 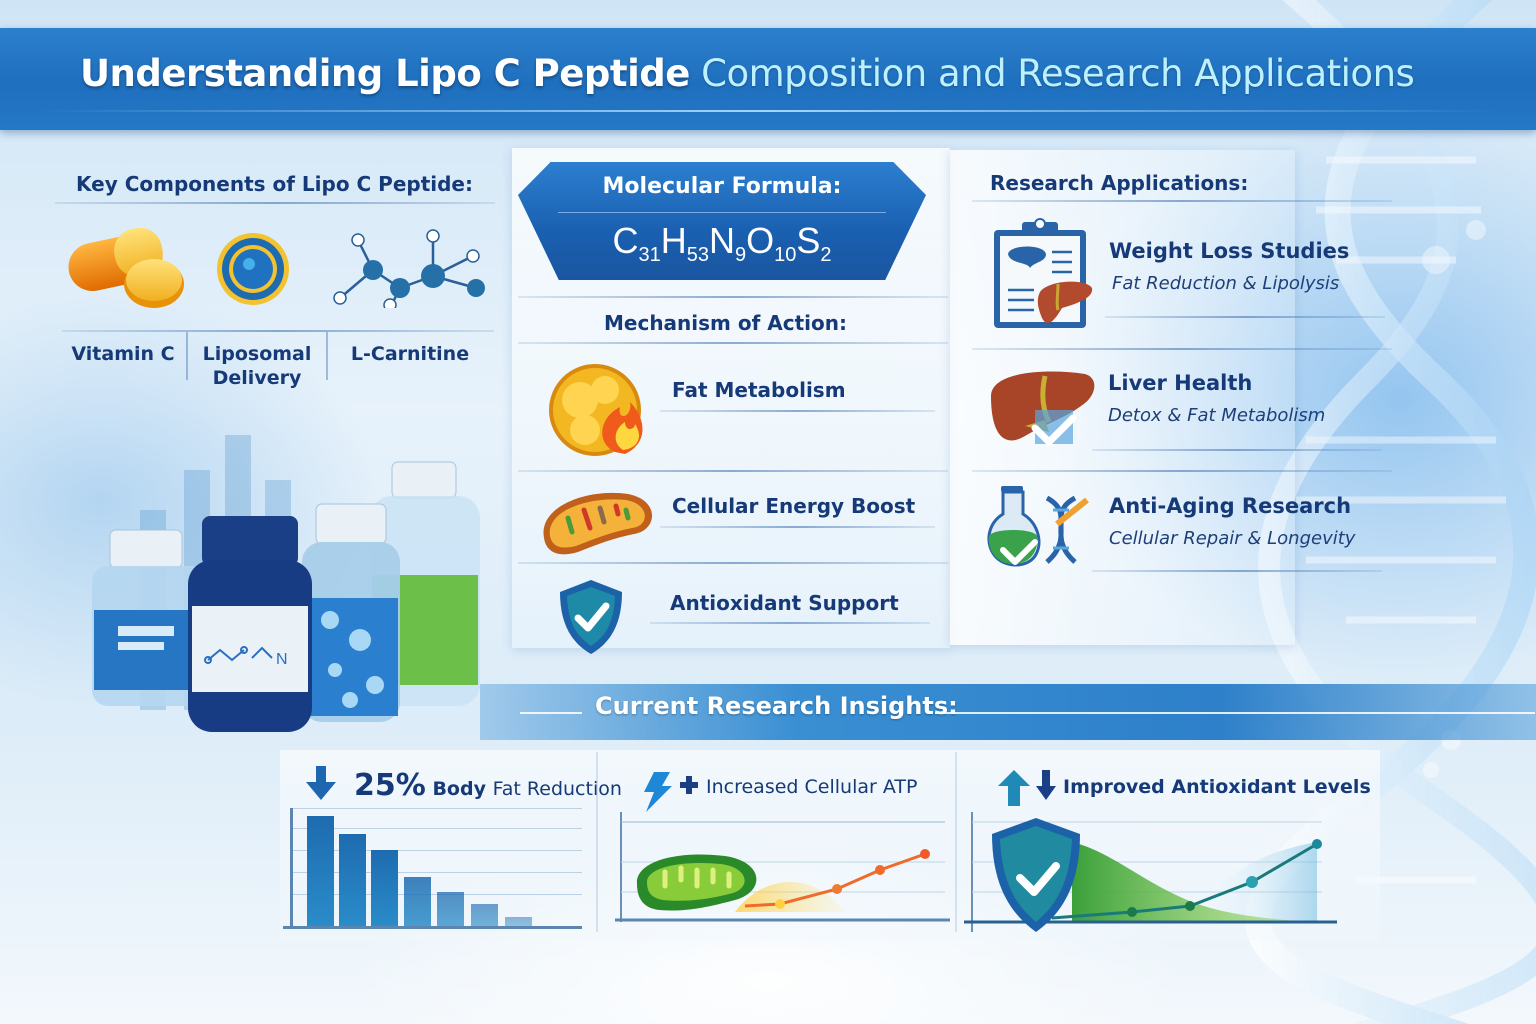 What do you see at coordinates (671, 792) in the screenshot?
I see `lightning-plus-icon` at bounding box center [671, 792].